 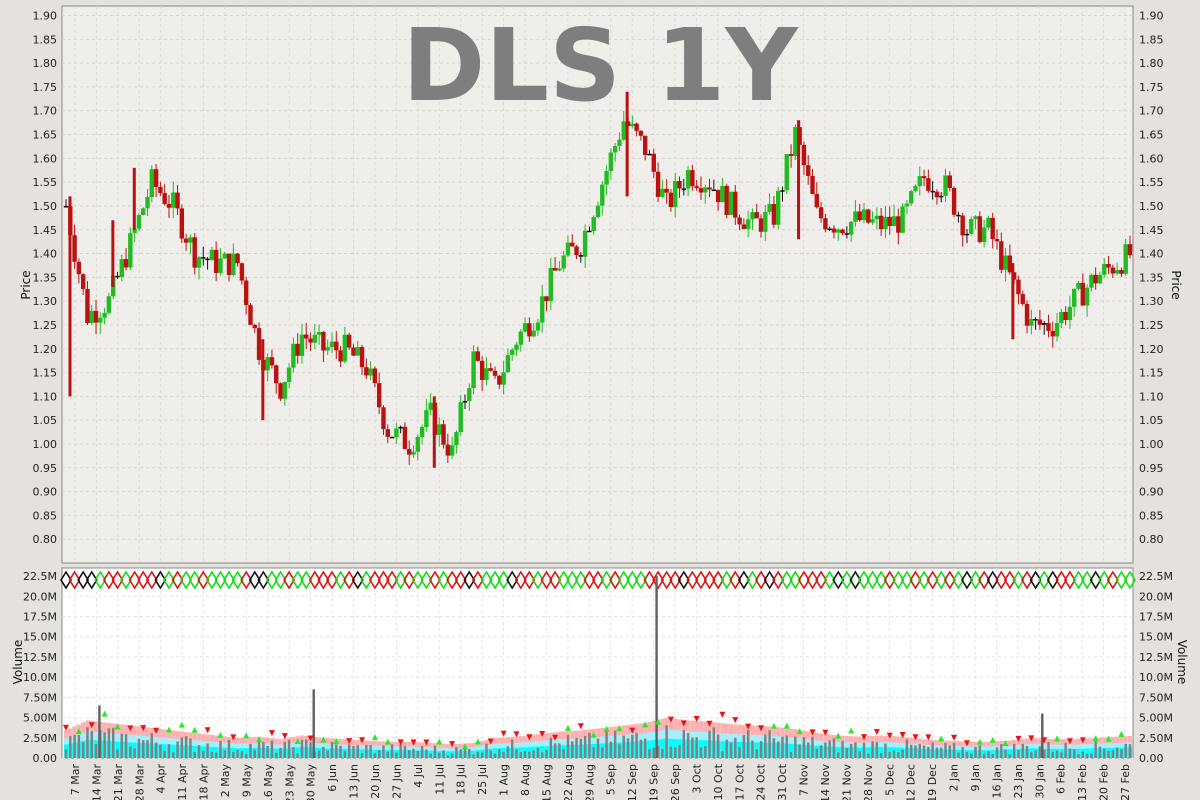 What do you see at coordinates (45, 135) in the screenshot?
I see `price-tick-label: 1.65` at bounding box center [45, 135].